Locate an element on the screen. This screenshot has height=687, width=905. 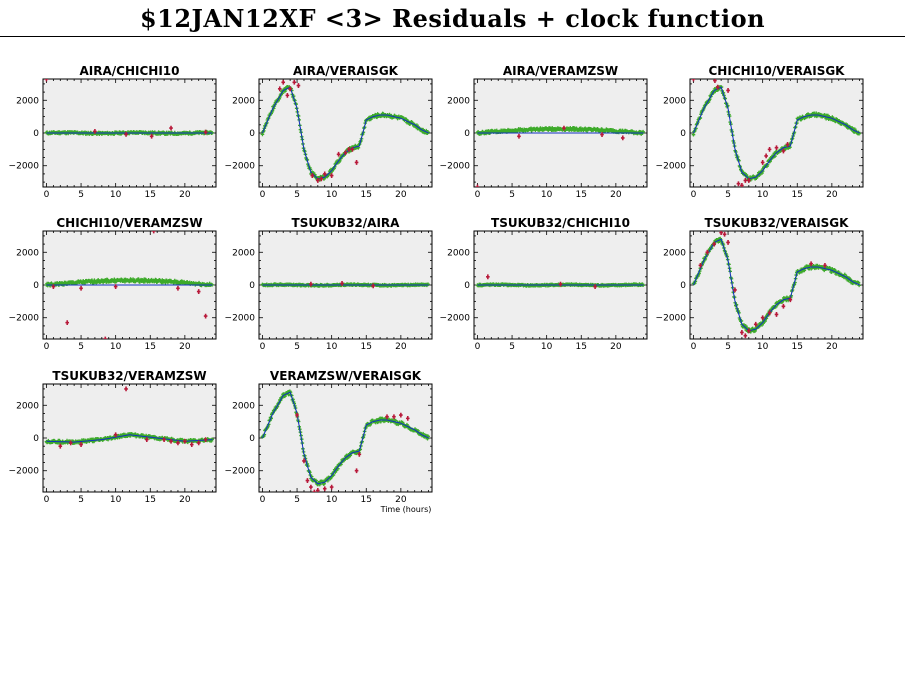
y-tick-label: 0 is located at coordinates (252, 286).